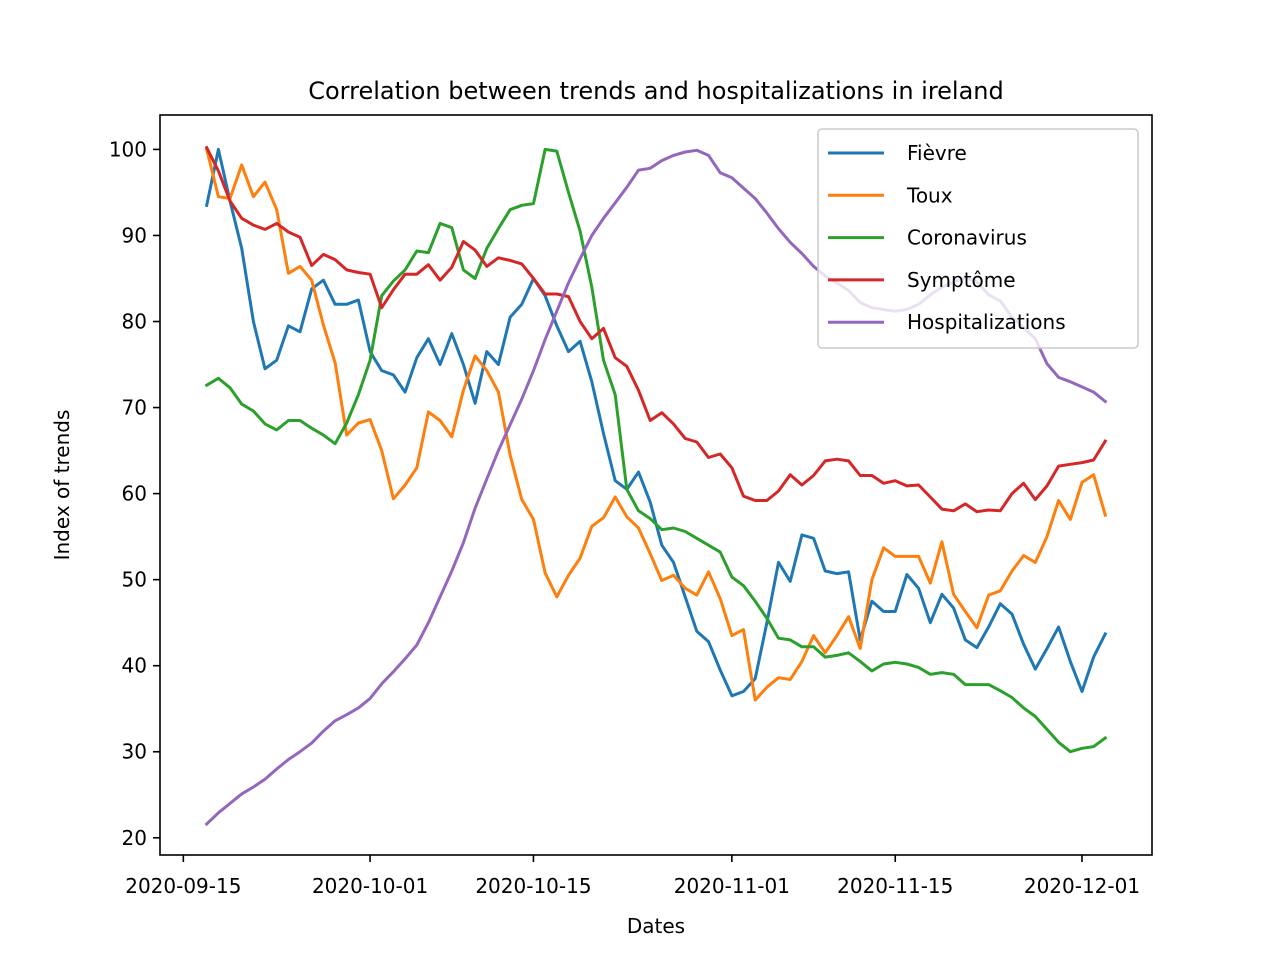  Describe the element at coordinates (656, 926) in the screenshot. I see `x-axis-label: Dates` at that location.